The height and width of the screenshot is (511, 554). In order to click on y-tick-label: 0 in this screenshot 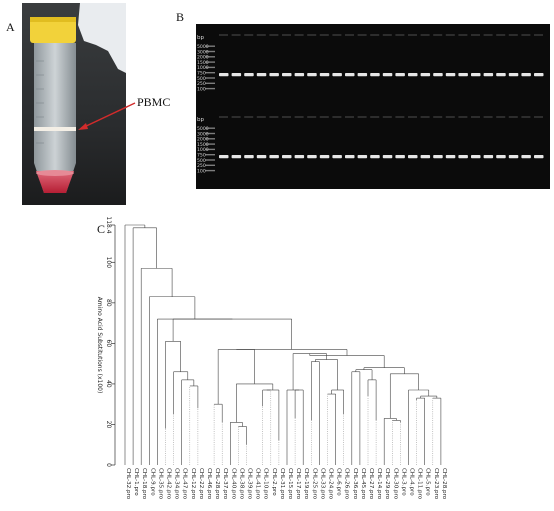, I will do `click(108, 465)`.